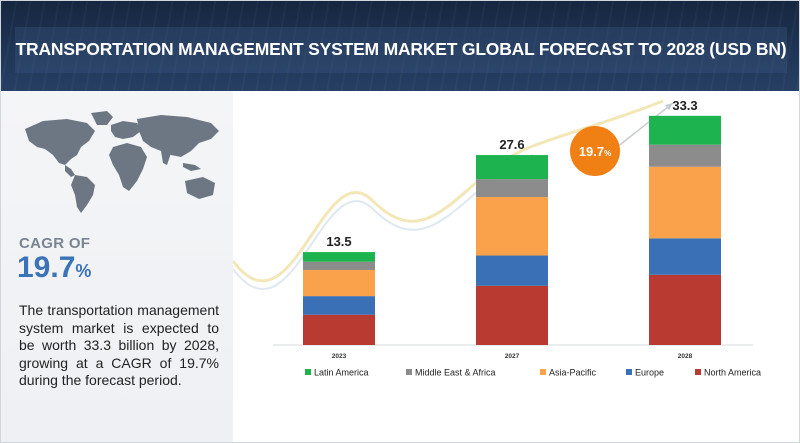  Describe the element at coordinates (55, 243) in the screenshot. I see `cagr-label: CAGR OF` at that location.